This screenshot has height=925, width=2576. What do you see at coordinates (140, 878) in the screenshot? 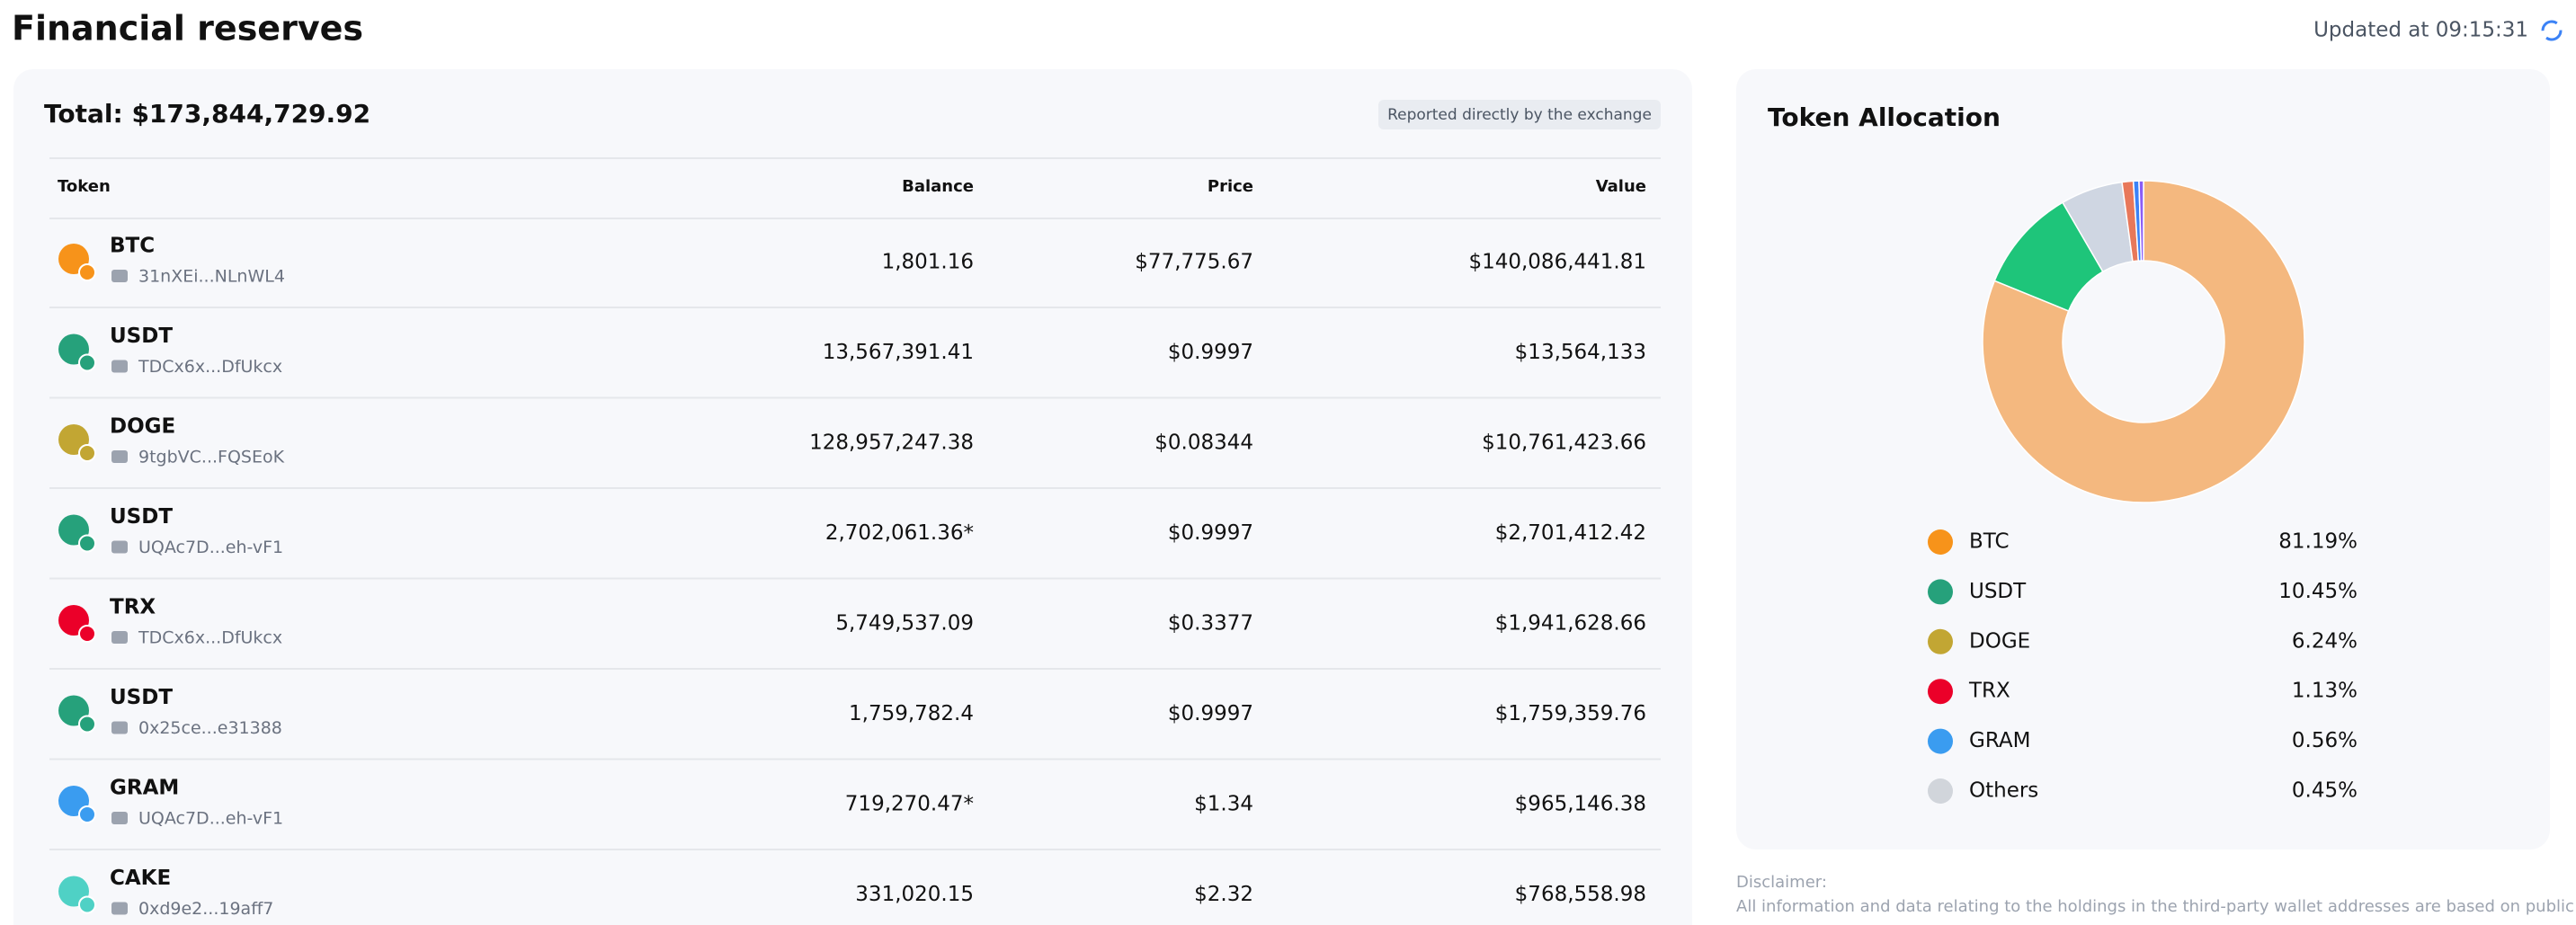
I see `token-name: CAKE` at bounding box center [140, 878].